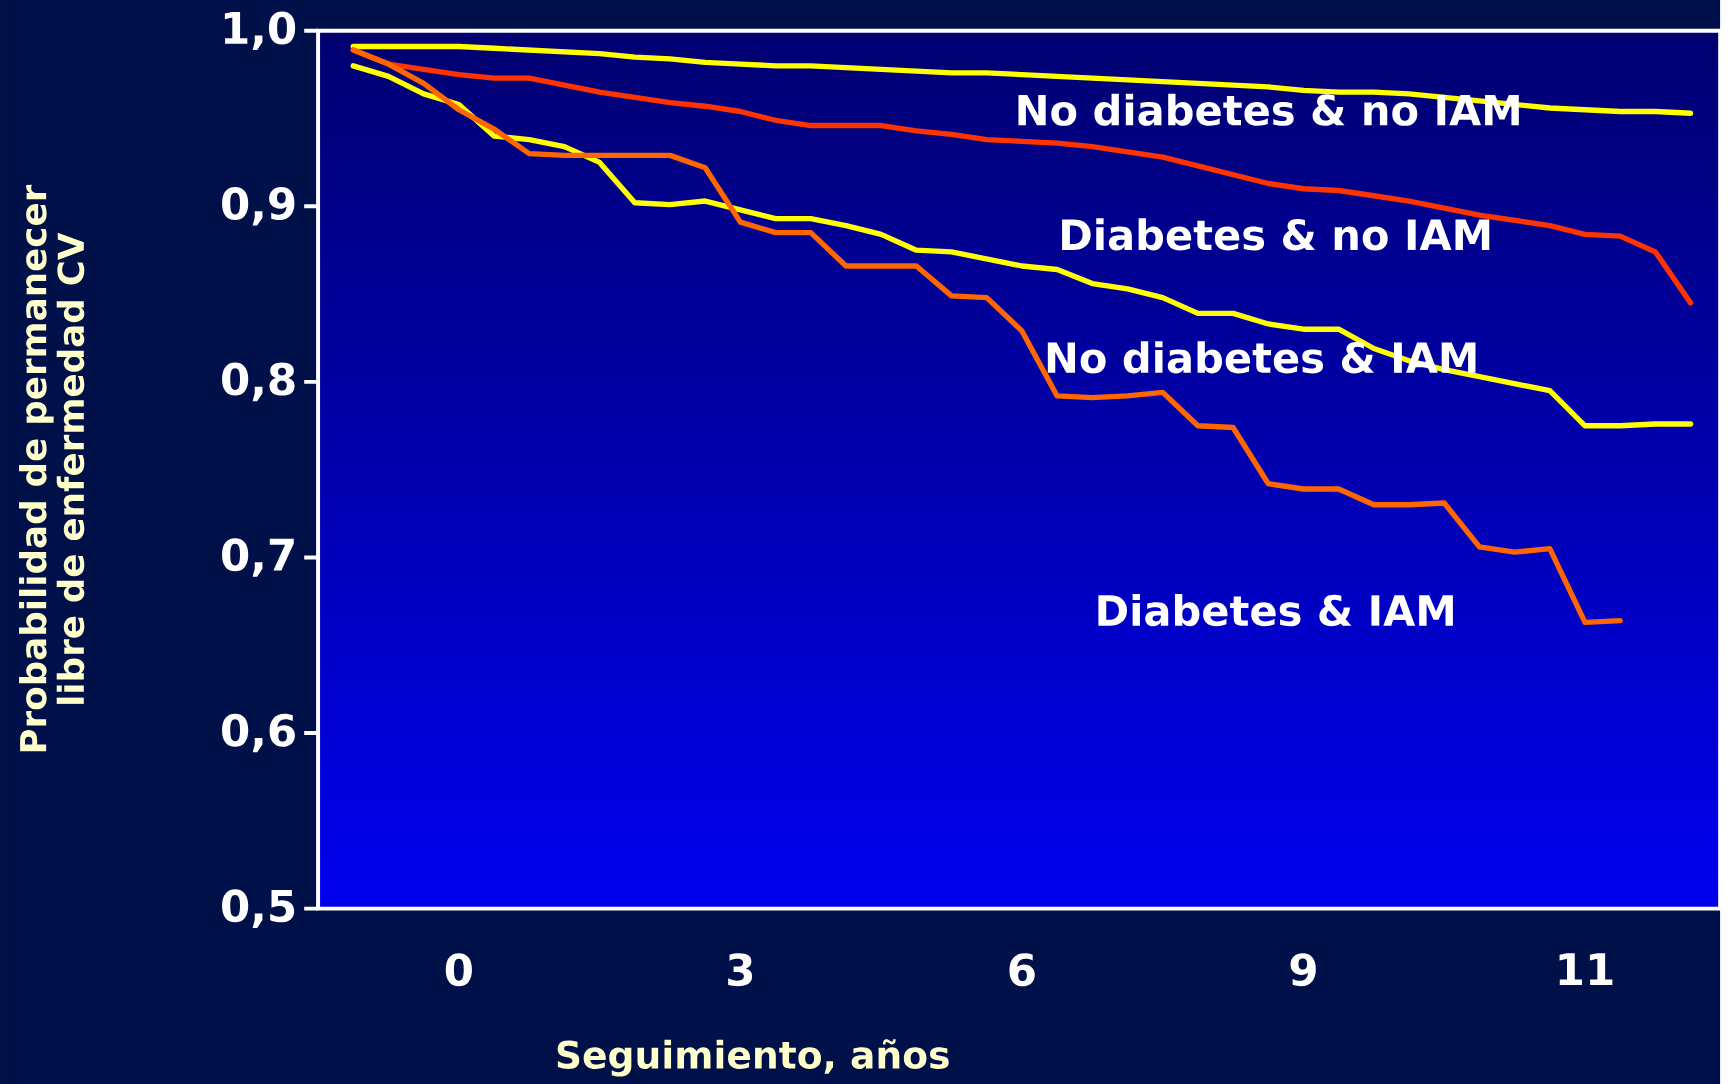 Image resolution: width=1736 pixels, height=1084 pixels. Describe the element at coordinates (258, 908) in the screenshot. I see `y-tick-label: 0,5` at that location.